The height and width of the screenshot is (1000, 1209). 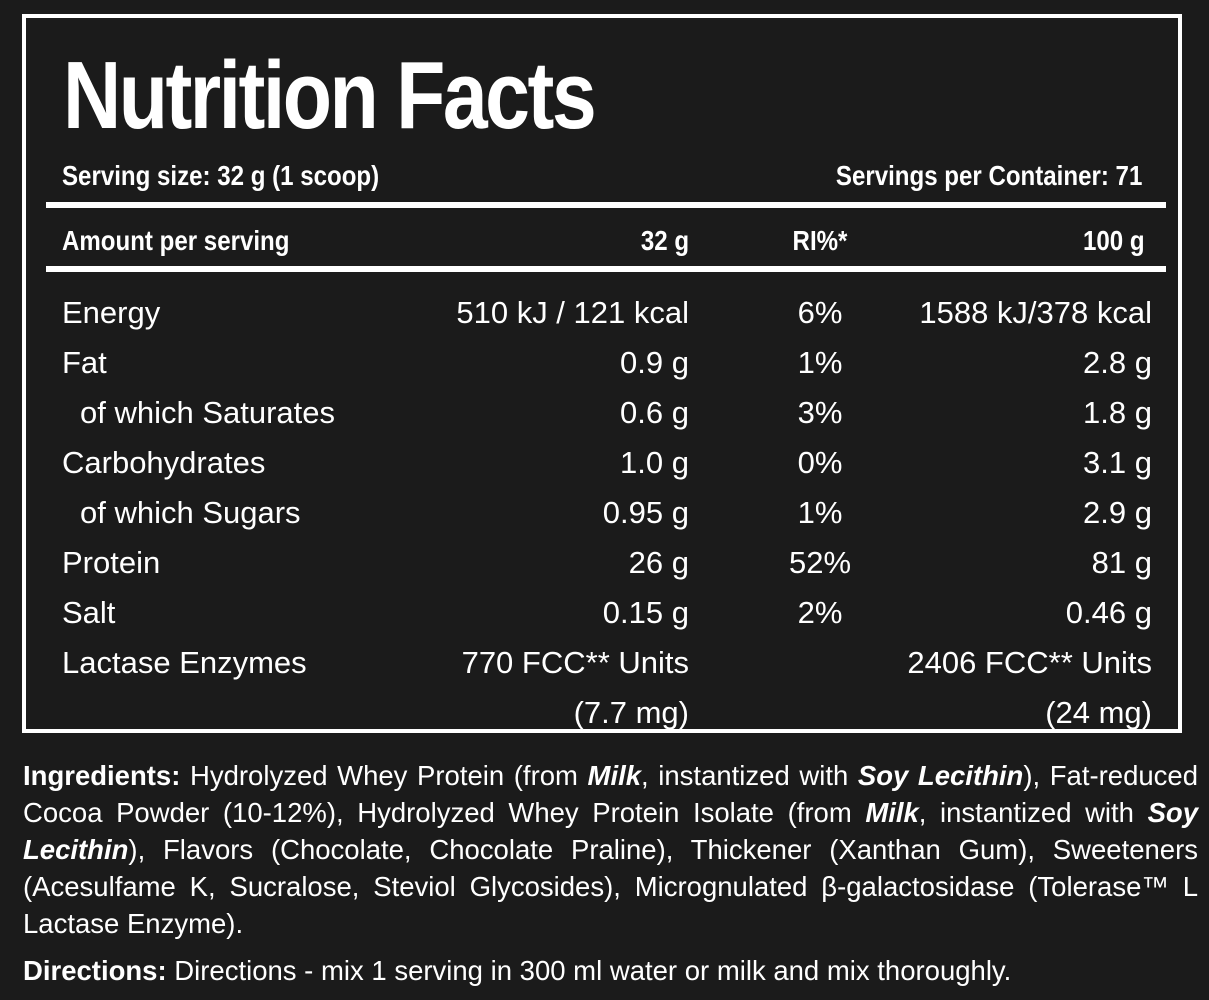 I want to click on table-row: (7.7 mg) (24 mg), so click(x=607, y=713).